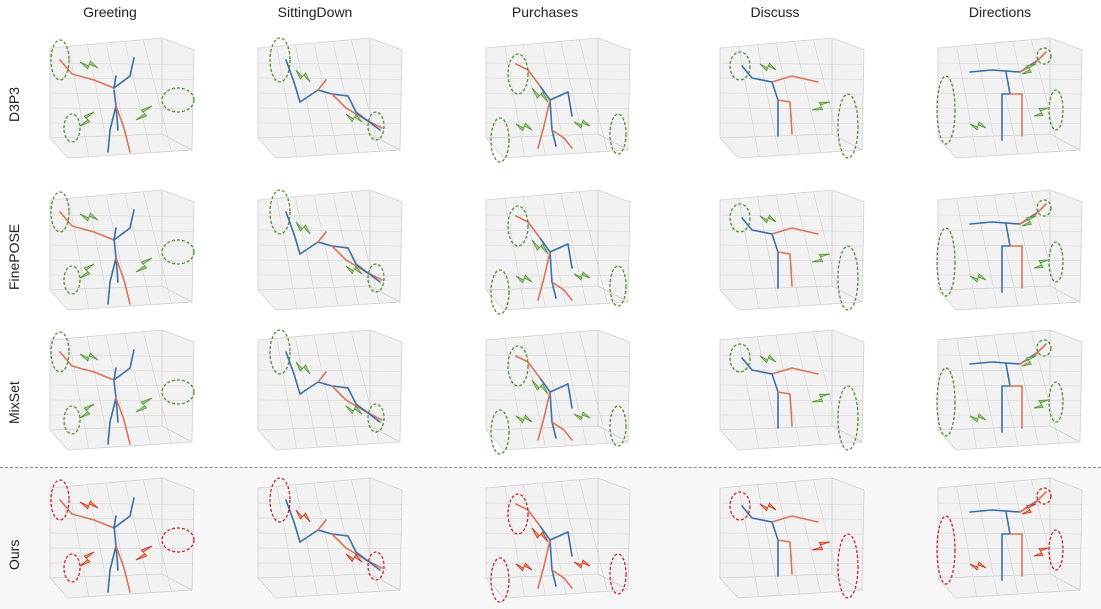 The image size is (1101, 609). What do you see at coordinates (14, 256) in the screenshot?
I see `row-header-finepose: FinePOSE` at bounding box center [14, 256].